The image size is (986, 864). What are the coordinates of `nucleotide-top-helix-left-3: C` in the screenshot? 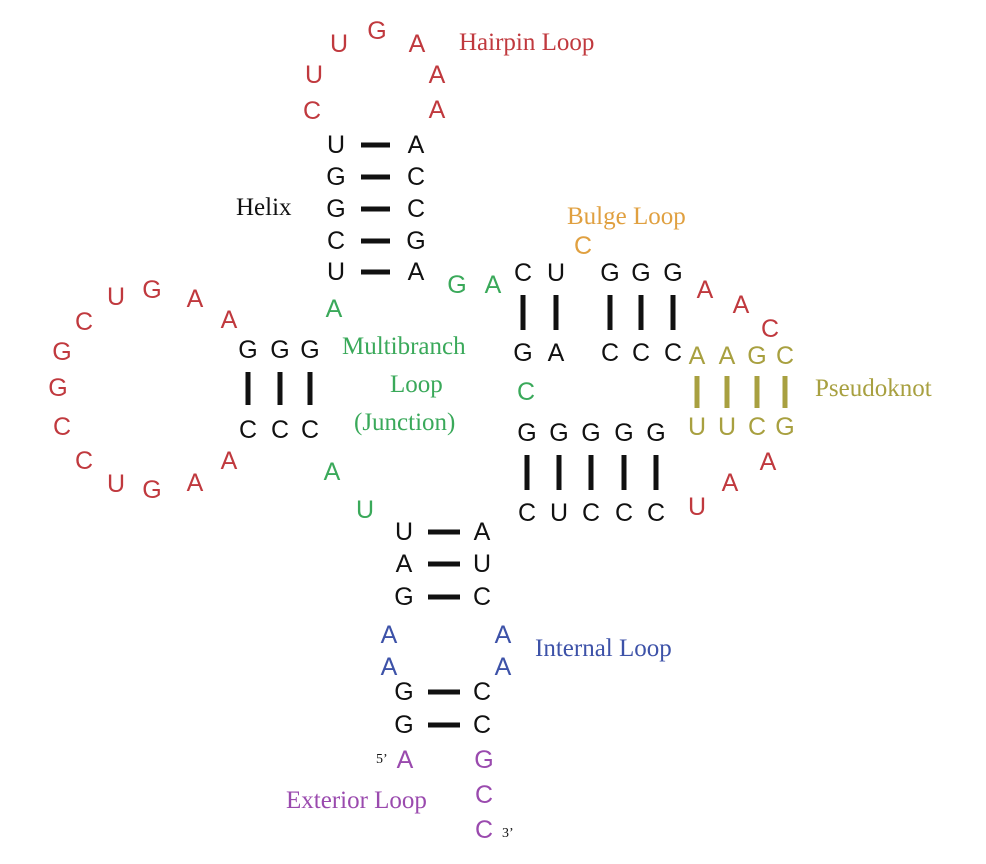 It's located at (336, 241).